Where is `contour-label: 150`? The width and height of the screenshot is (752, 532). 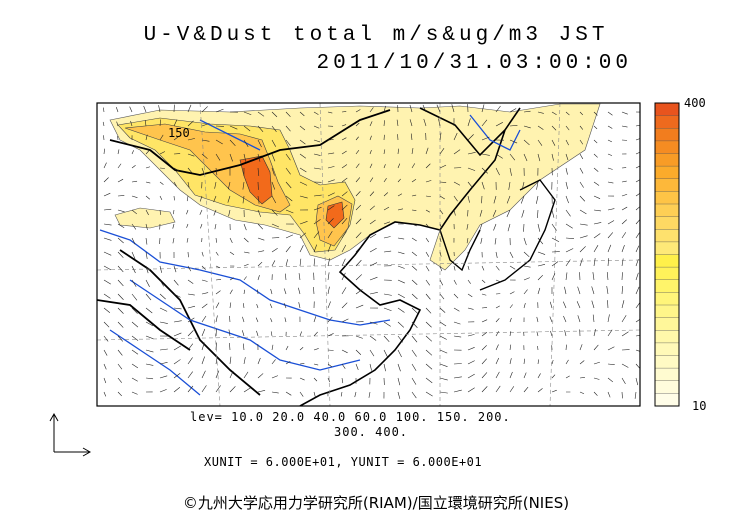 contour-label: 150 is located at coordinates (179, 133).